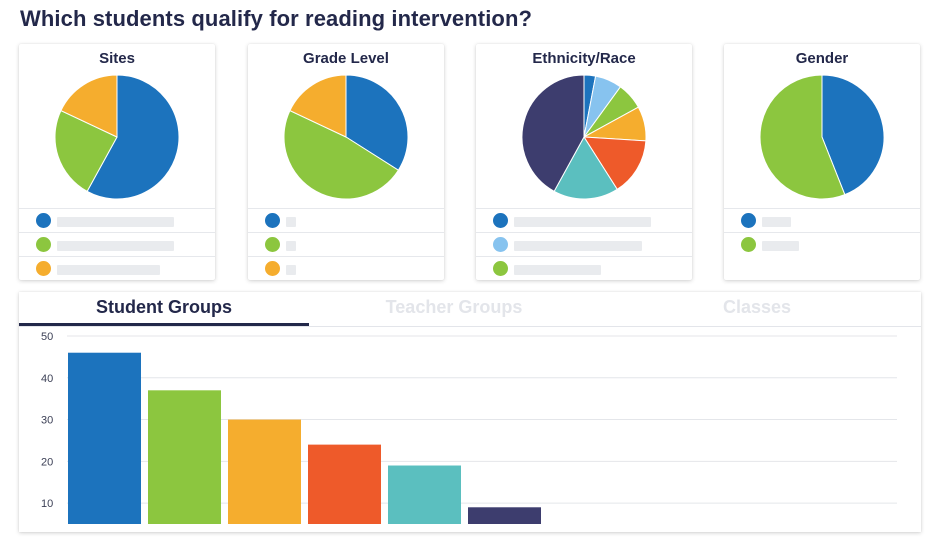 The height and width of the screenshot is (546, 940). What do you see at coordinates (47, 379) in the screenshot?
I see `y-tick-label: 40` at bounding box center [47, 379].